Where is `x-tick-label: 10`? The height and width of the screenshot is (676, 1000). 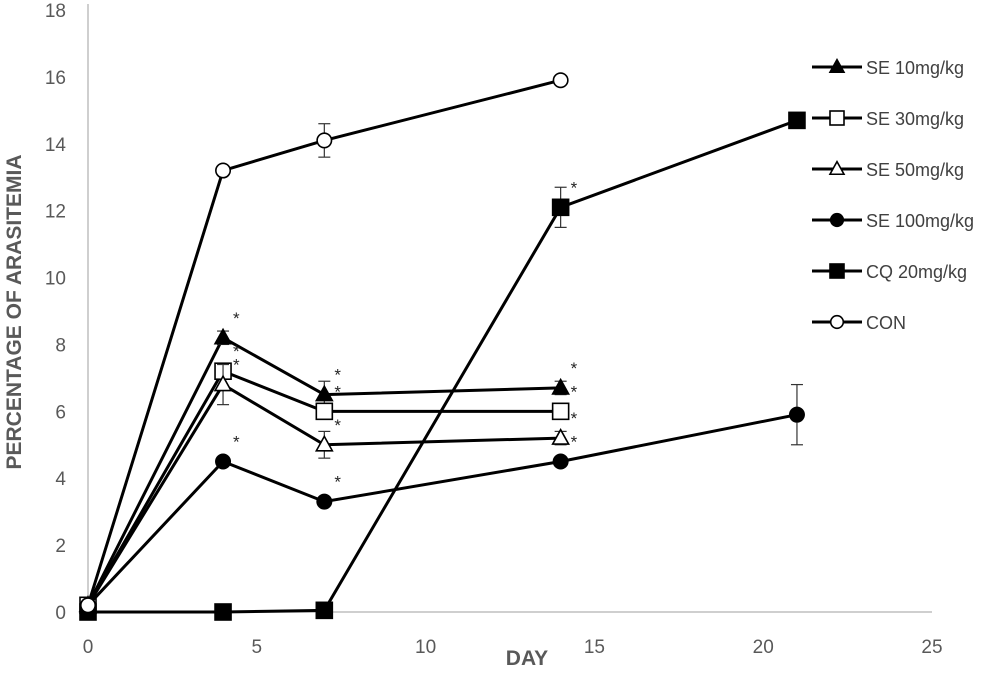
x-tick-label: 10 is located at coordinates (425, 647).